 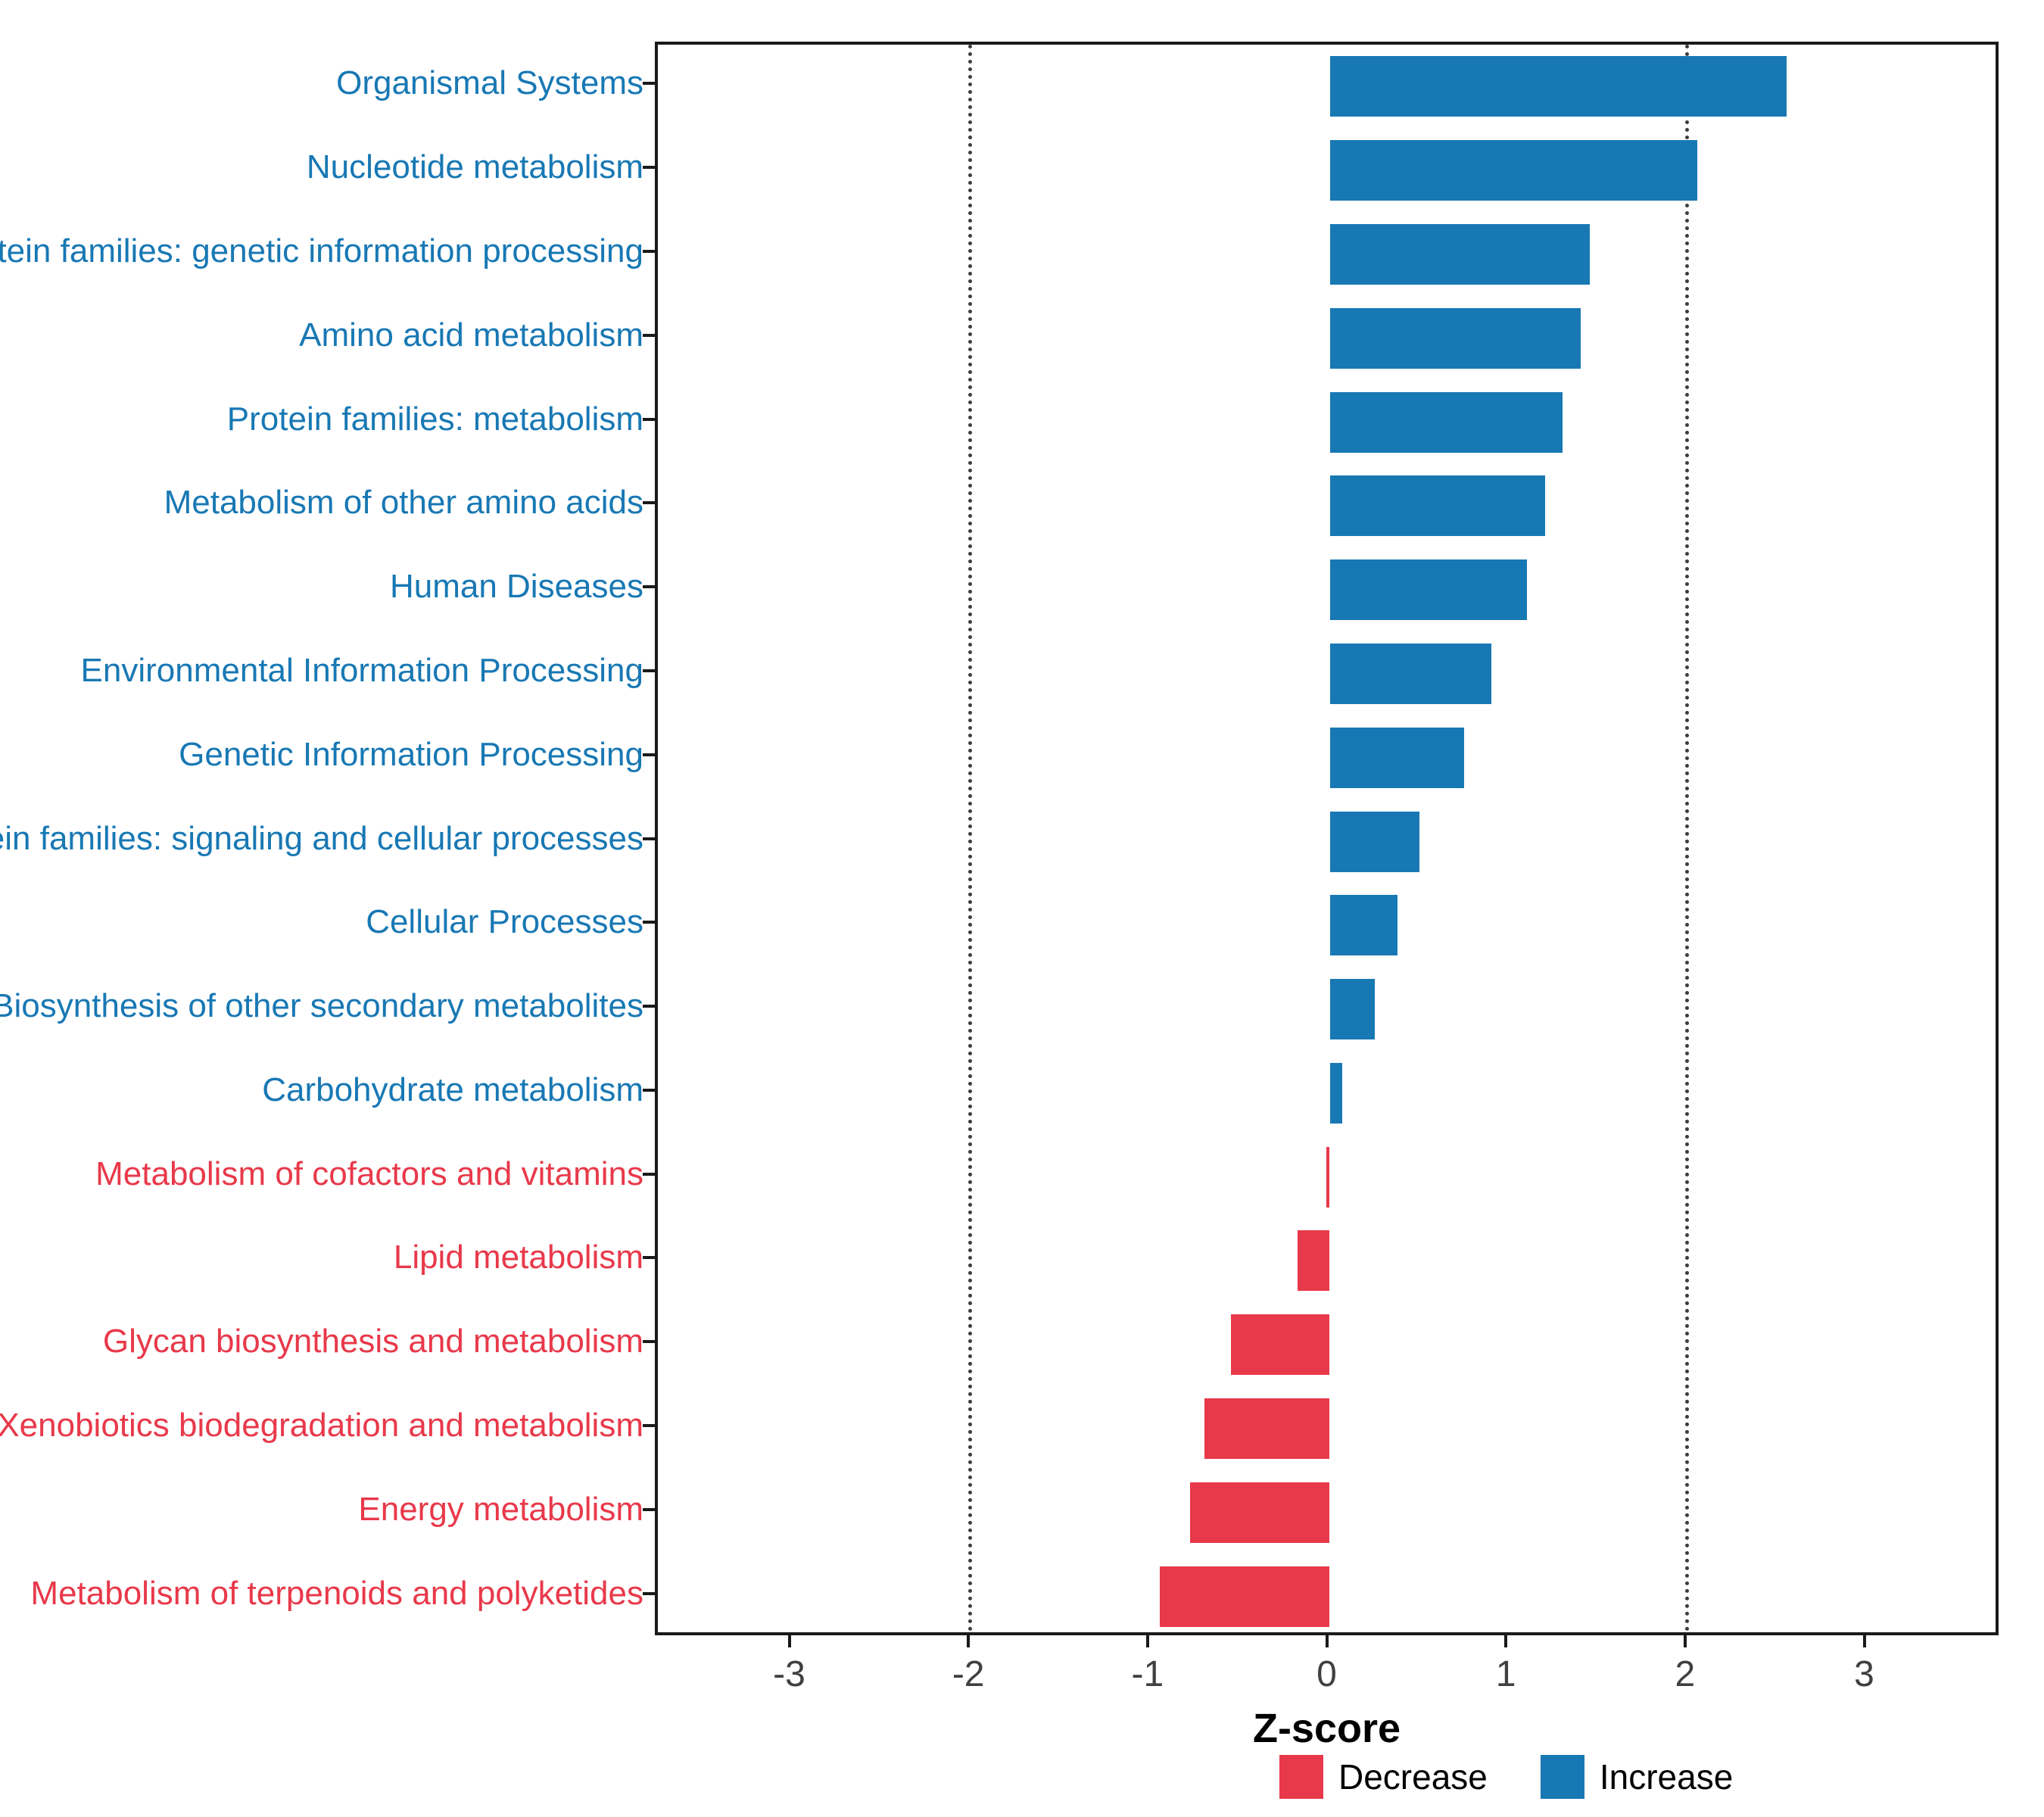 What do you see at coordinates (361, 670) in the screenshot?
I see `category-label: Environmental Information Processing` at bounding box center [361, 670].